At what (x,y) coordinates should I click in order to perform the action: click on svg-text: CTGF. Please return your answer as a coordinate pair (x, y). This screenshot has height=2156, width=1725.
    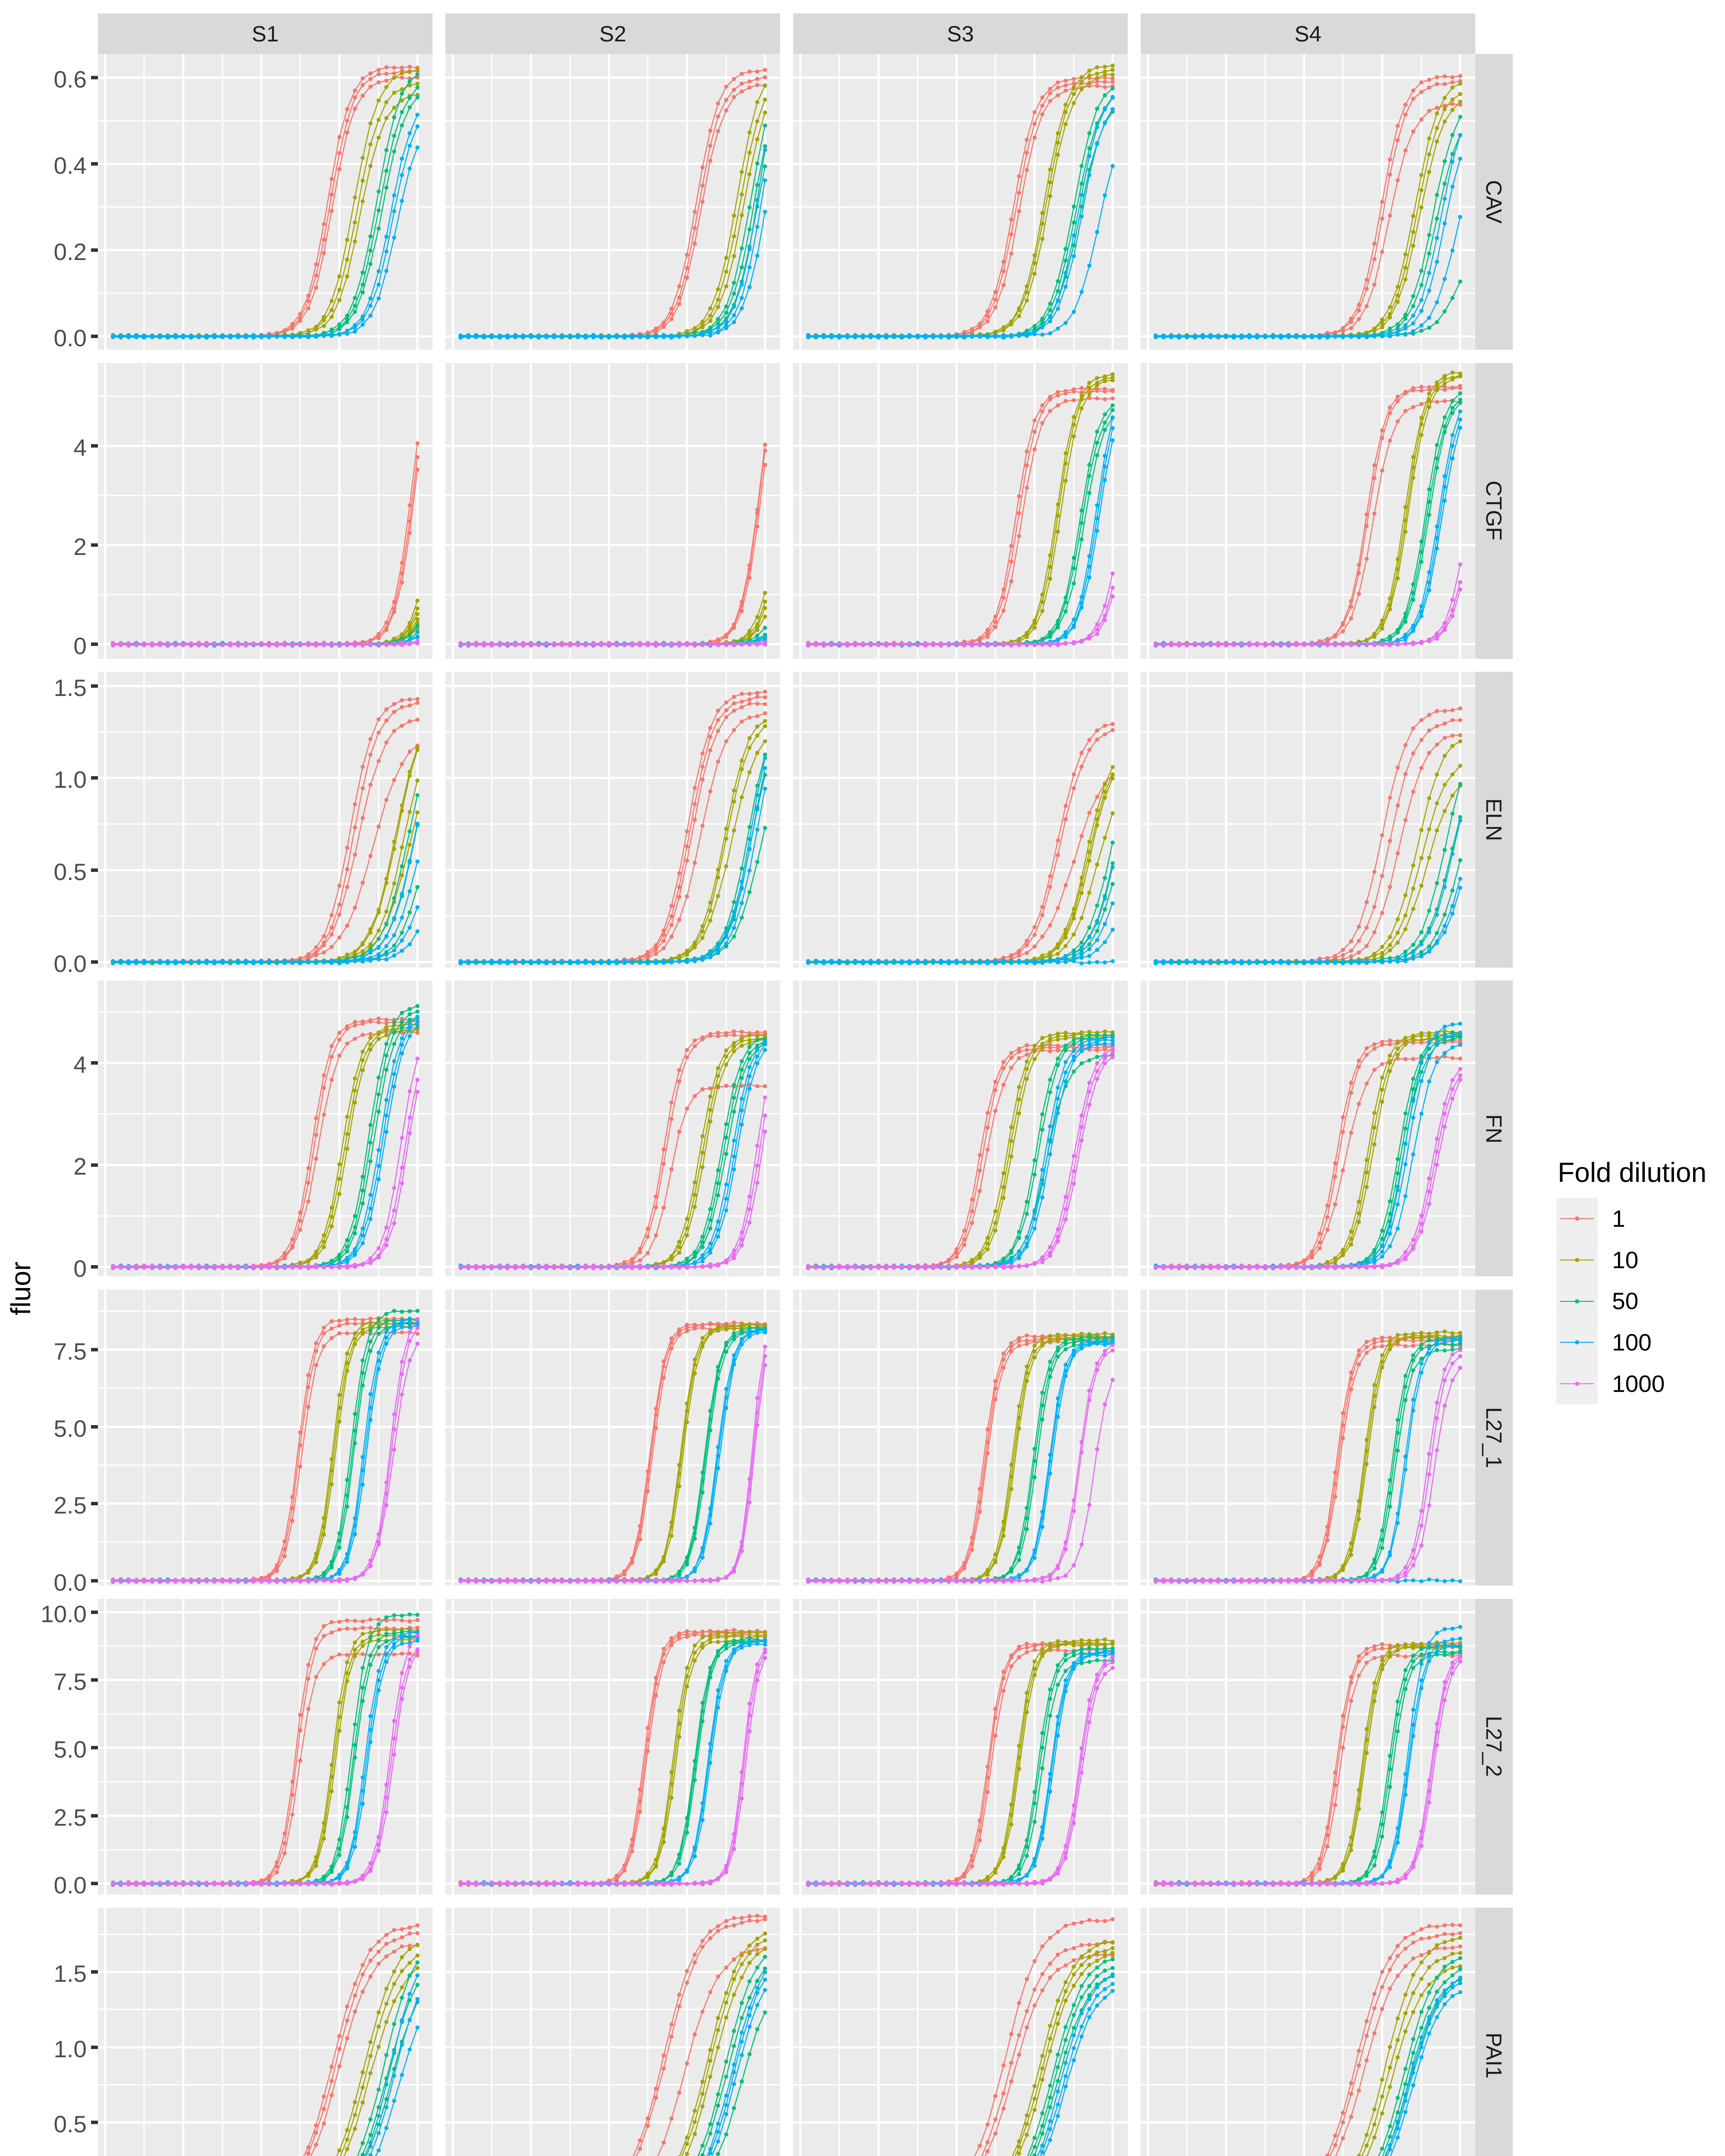
    Looking at the image, I should click on (1494, 511).